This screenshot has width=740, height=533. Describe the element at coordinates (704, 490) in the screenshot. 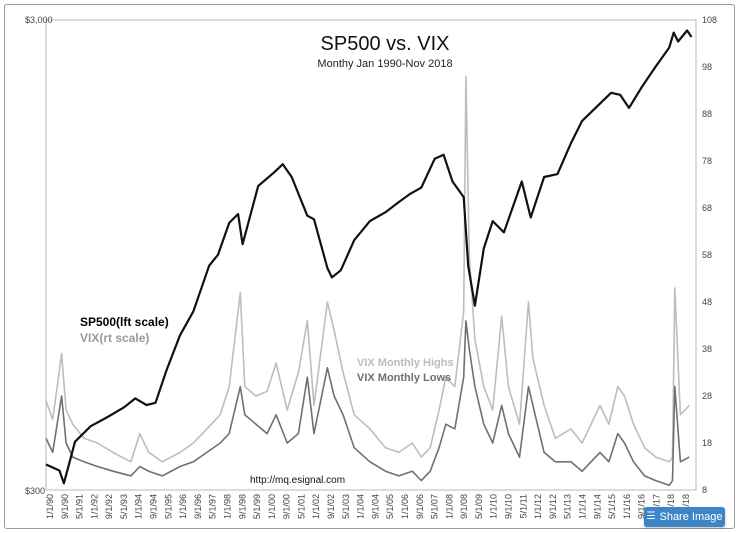

I see `right-tick-label: 8` at that location.